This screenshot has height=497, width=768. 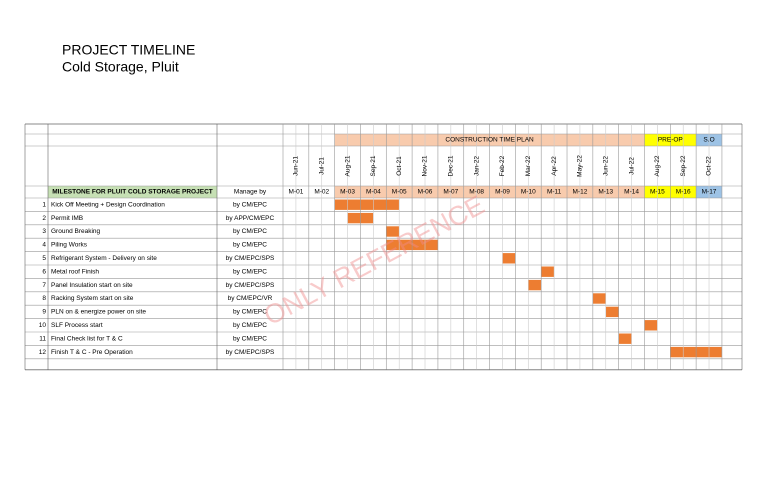 What do you see at coordinates (44, 258) in the screenshot?
I see `row-number: 5` at bounding box center [44, 258].